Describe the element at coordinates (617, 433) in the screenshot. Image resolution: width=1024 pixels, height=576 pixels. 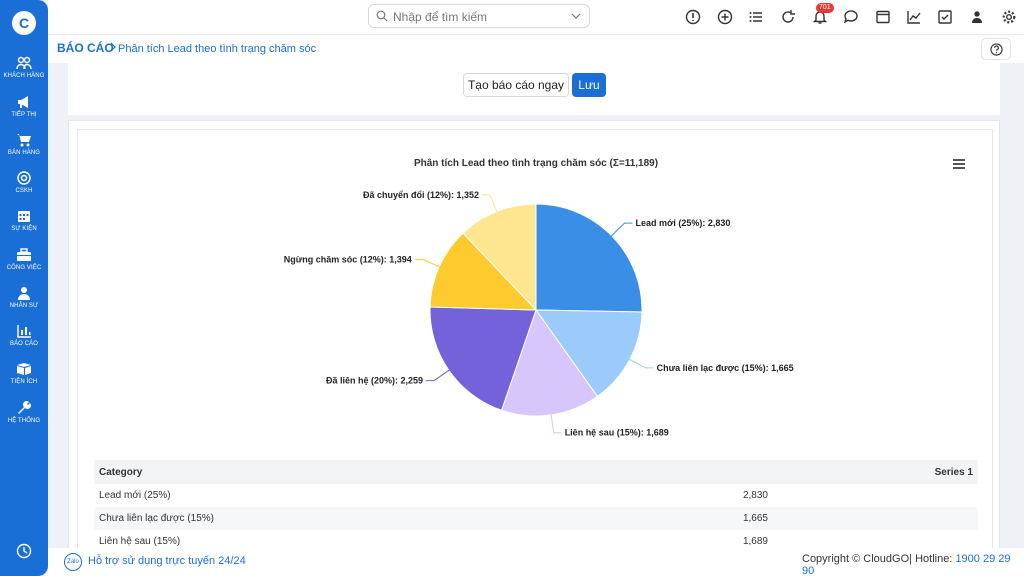
I see `slice-label: Liên hệ sau (15%): 1,689` at that location.